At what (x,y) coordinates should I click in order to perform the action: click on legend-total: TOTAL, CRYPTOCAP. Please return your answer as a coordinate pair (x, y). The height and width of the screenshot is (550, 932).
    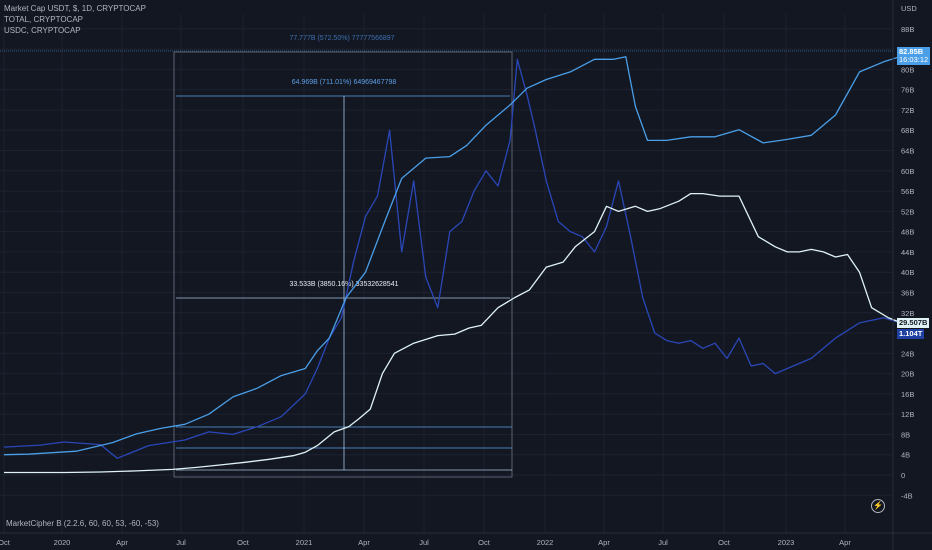
    Looking at the image, I should click on (43, 19).